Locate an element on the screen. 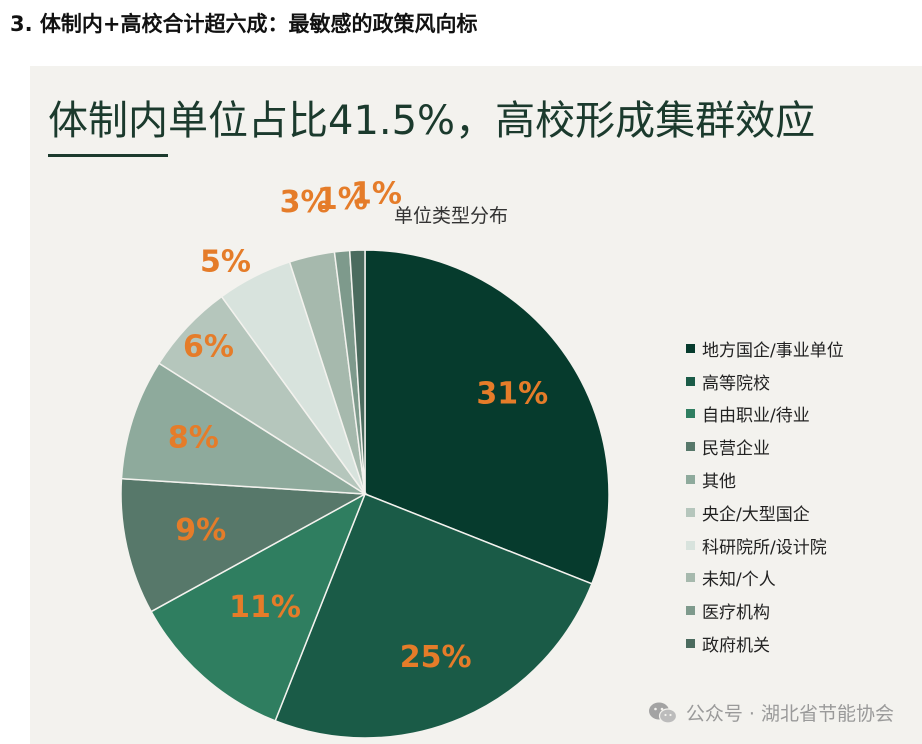 This screenshot has width=922, height=744. legend-label: 央企/大型国企 is located at coordinates (756, 514).